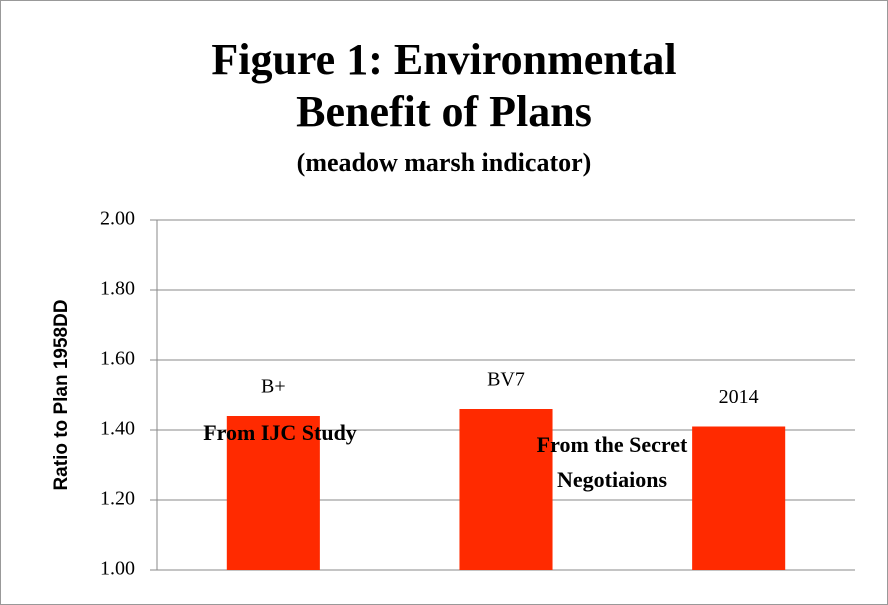 The width and height of the screenshot is (888, 605). Describe the element at coordinates (117, 289) in the screenshot. I see `y-tick-label: 1.80` at that location.